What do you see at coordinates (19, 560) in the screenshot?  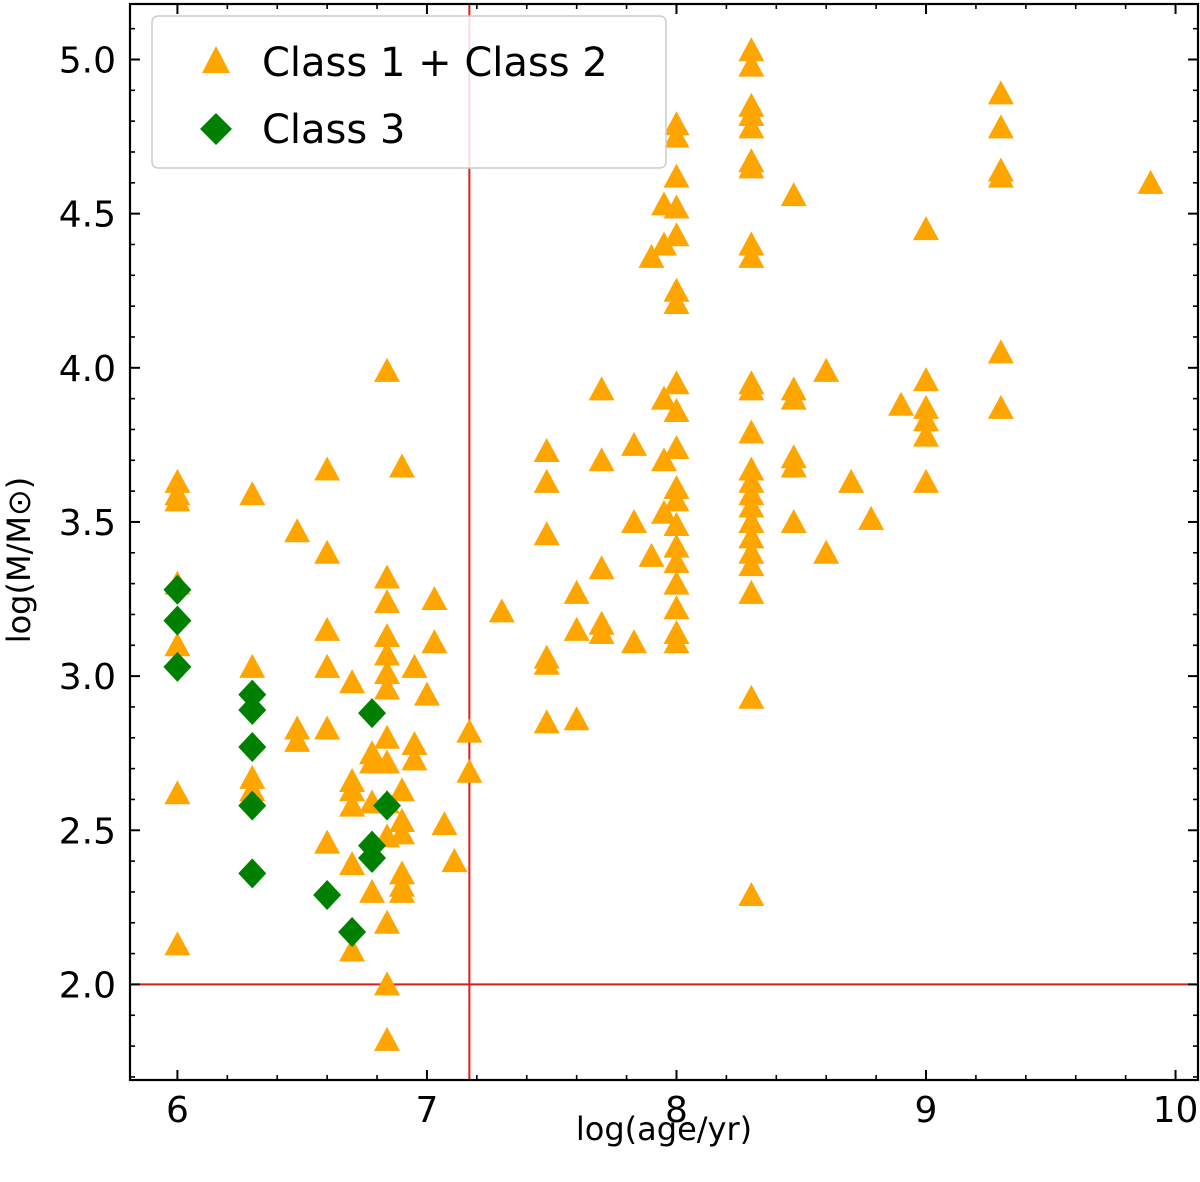 I see `y-axis-label: log(M/M⊙)` at bounding box center [19, 560].